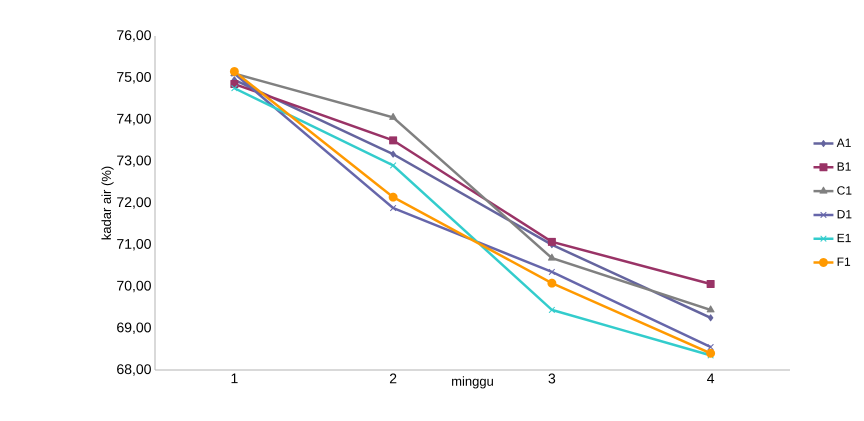 This screenshot has height=421, width=864. I want to click on y-tick-label: 70,00, so click(134, 286).